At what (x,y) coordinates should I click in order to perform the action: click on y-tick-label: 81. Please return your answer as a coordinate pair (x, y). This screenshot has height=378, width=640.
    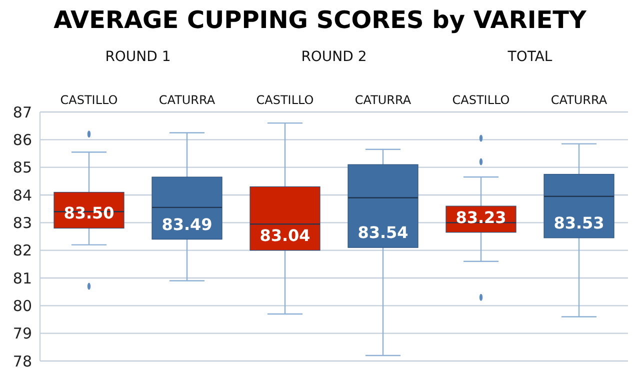
    Looking at the image, I should click on (22, 278).